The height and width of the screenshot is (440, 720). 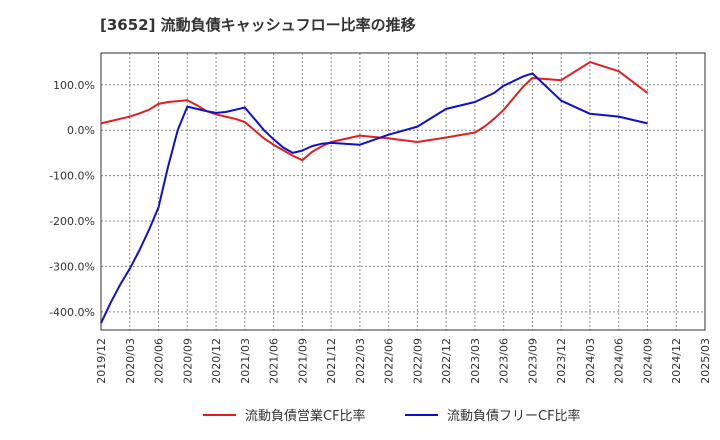 What do you see at coordinates (274, 361) in the screenshot?
I see `x-tick-label: 2021/06` at bounding box center [274, 361].